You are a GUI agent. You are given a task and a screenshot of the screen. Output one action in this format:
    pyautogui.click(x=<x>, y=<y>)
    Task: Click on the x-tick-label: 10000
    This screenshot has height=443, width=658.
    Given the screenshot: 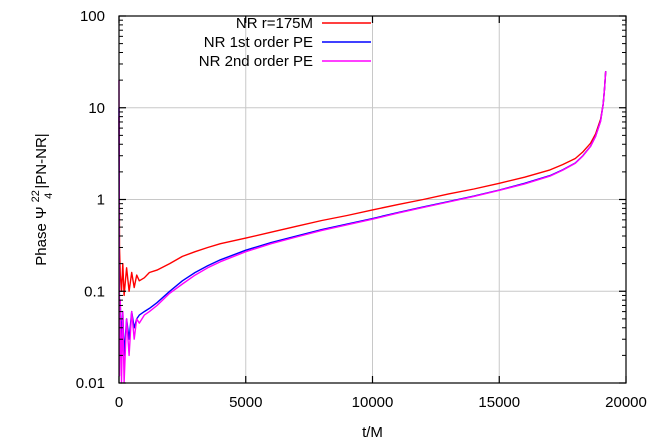 What is the action you would take?
    pyautogui.click(x=373, y=402)
    